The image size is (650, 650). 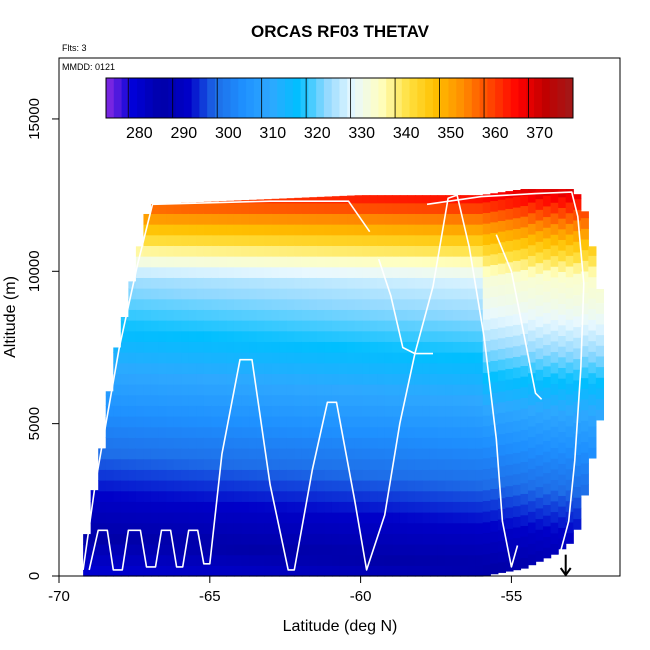 What do you see at coordinates (340, 626) in the screenshot?
I see `x-axis-title: Latitude (deg N)` at bounding box center [340, 626].